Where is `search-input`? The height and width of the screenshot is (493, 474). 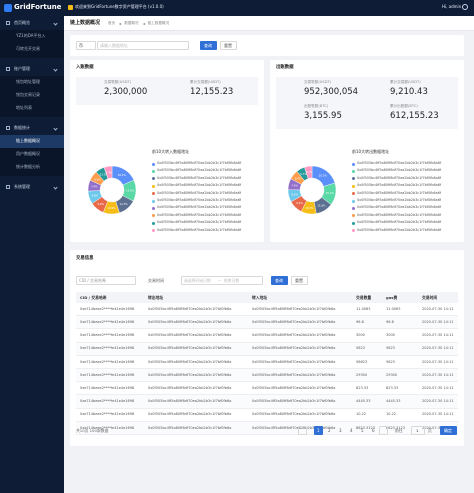 search-input is located at coordinates (143, 45).